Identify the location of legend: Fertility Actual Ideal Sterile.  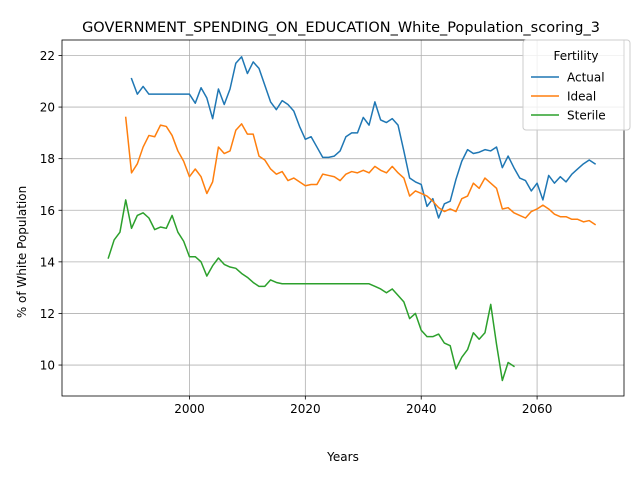
(576, 85).